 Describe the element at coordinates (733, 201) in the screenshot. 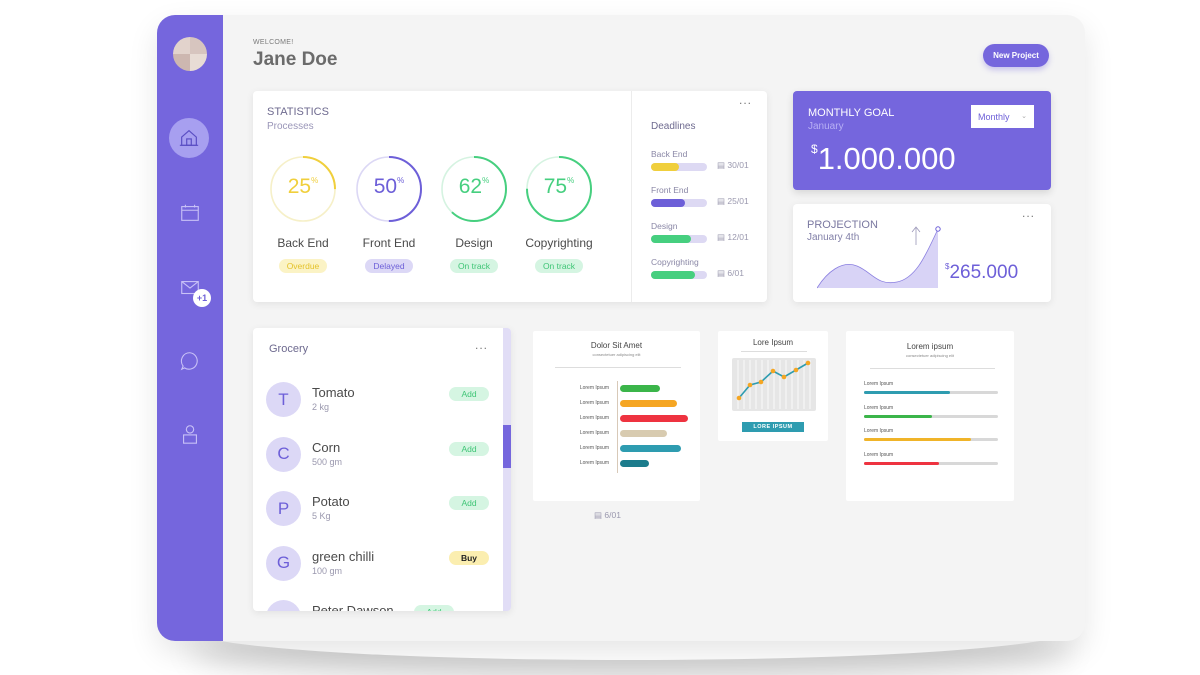

I see `deadline-date: ▤ 25/01` at that location.